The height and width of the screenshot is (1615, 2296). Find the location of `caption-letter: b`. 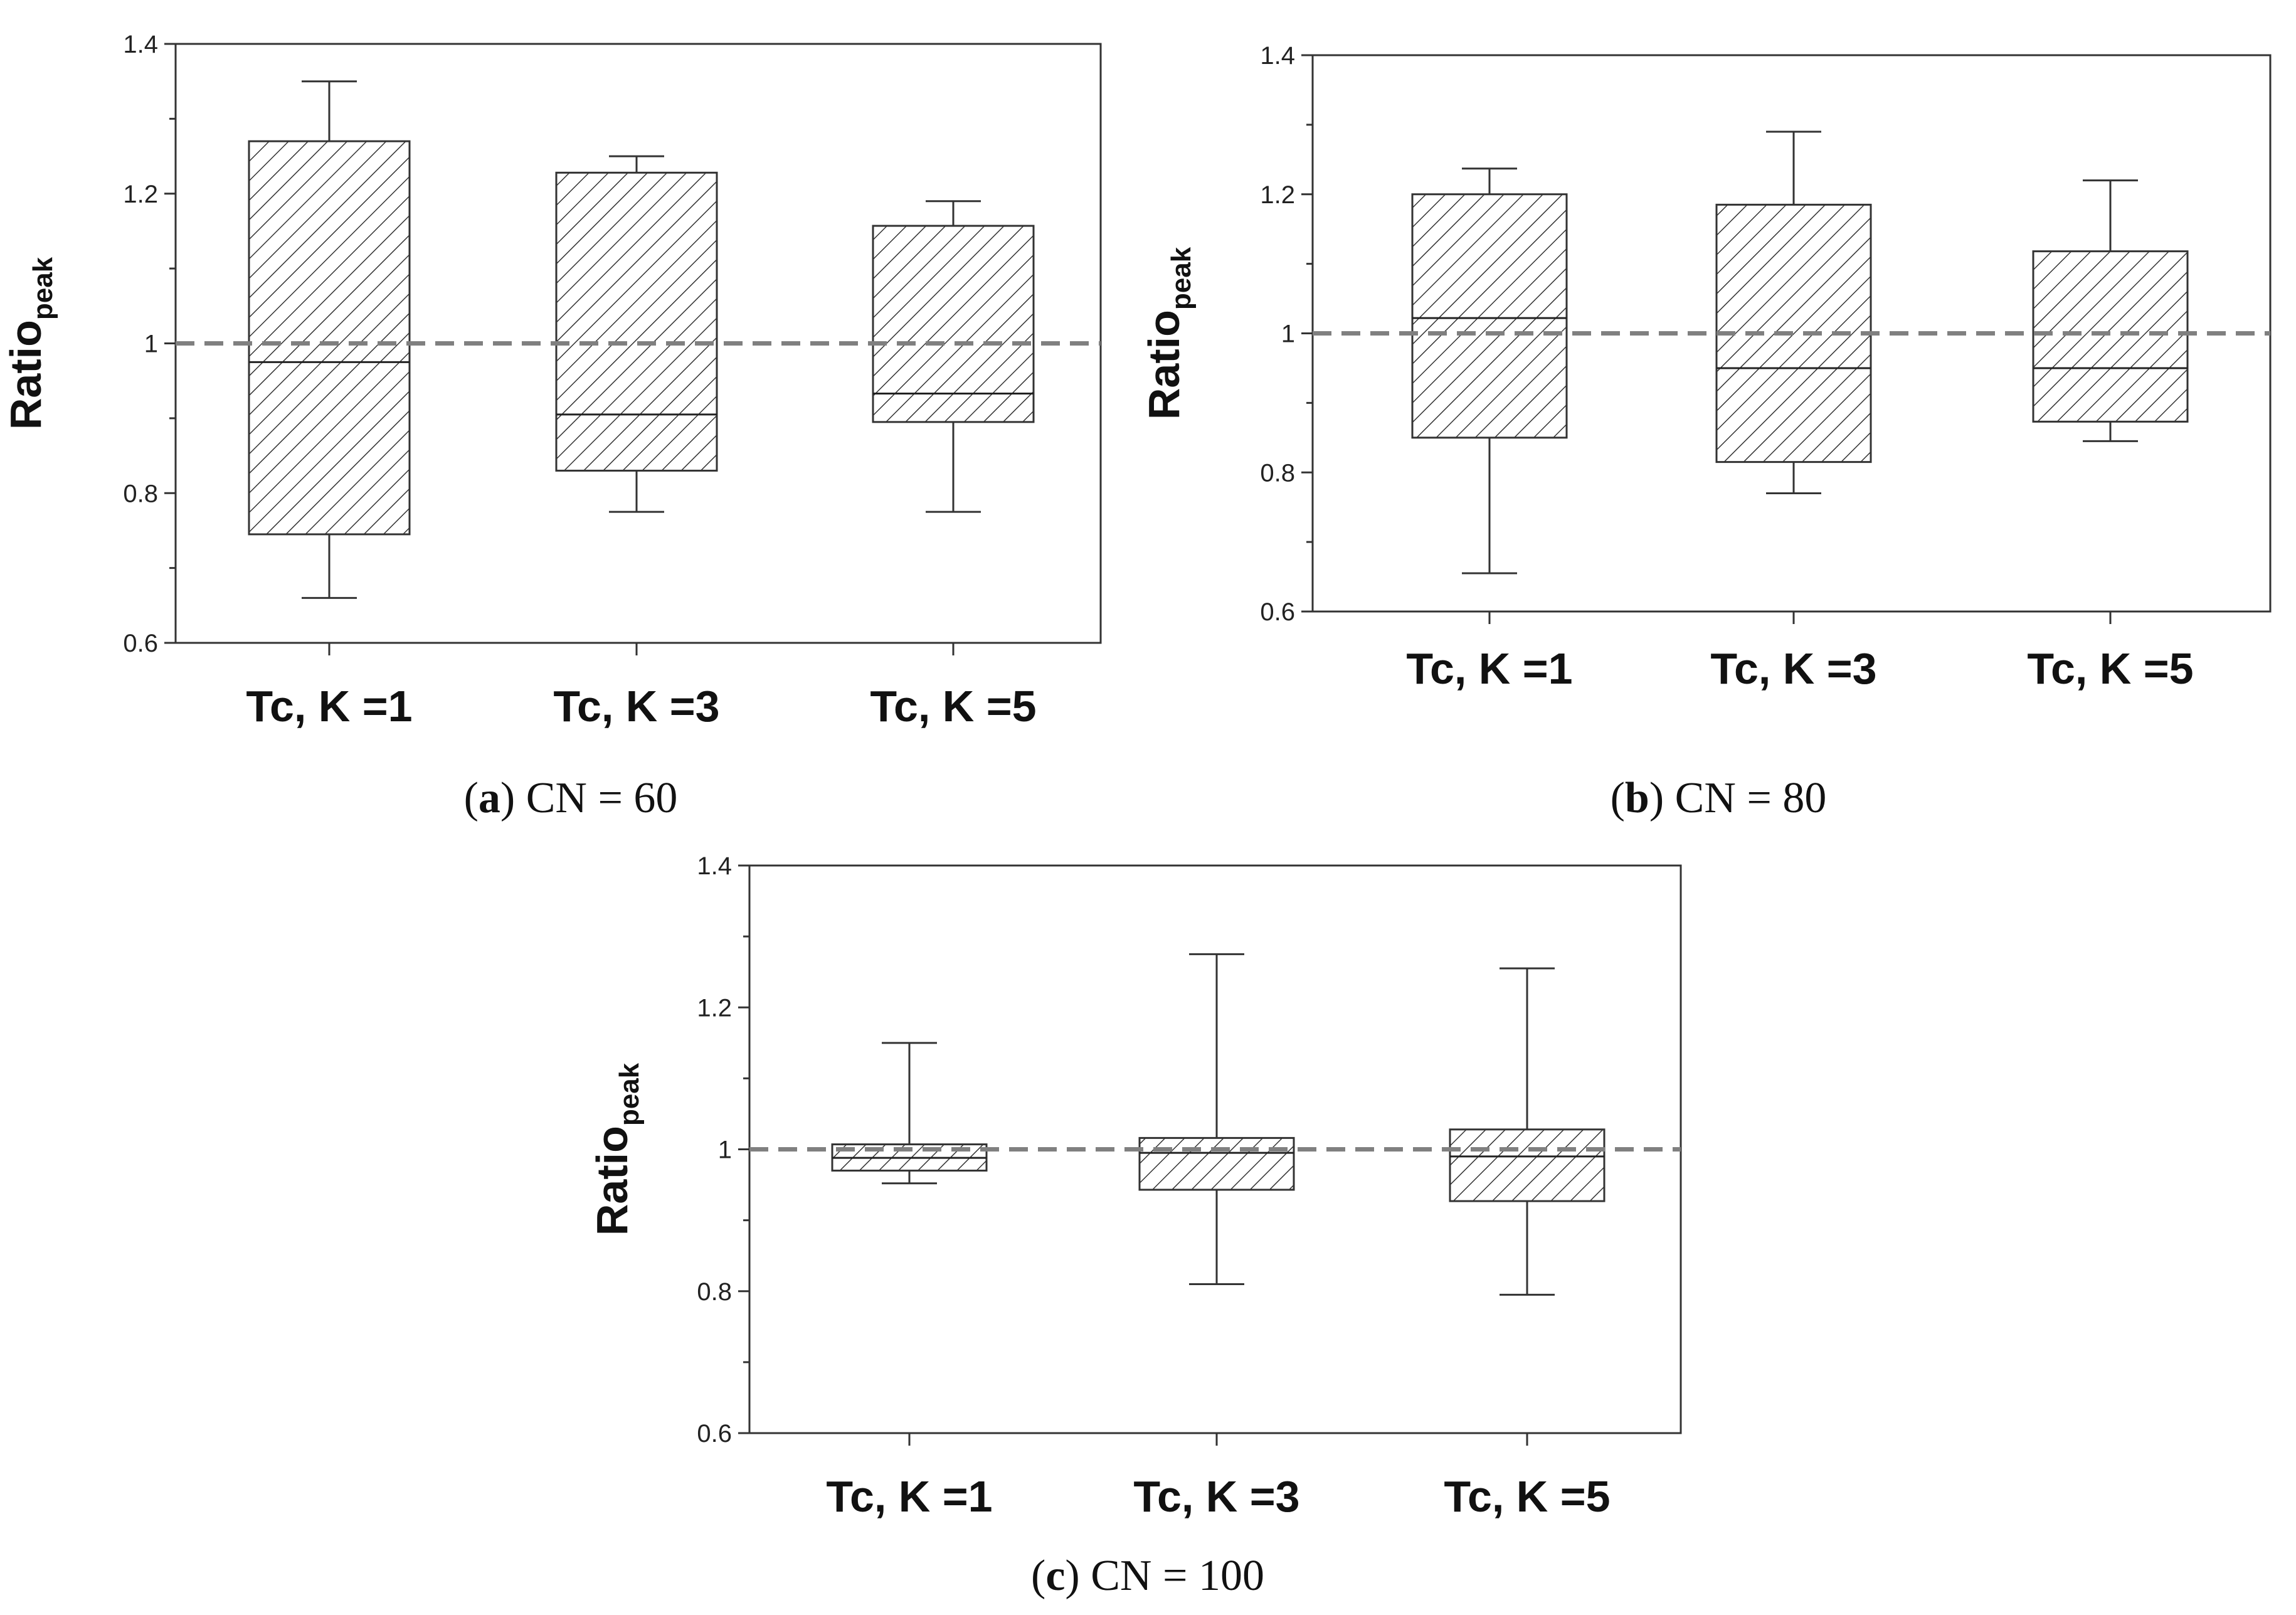

caption-letter: b is located at coordinates (1637, 798).